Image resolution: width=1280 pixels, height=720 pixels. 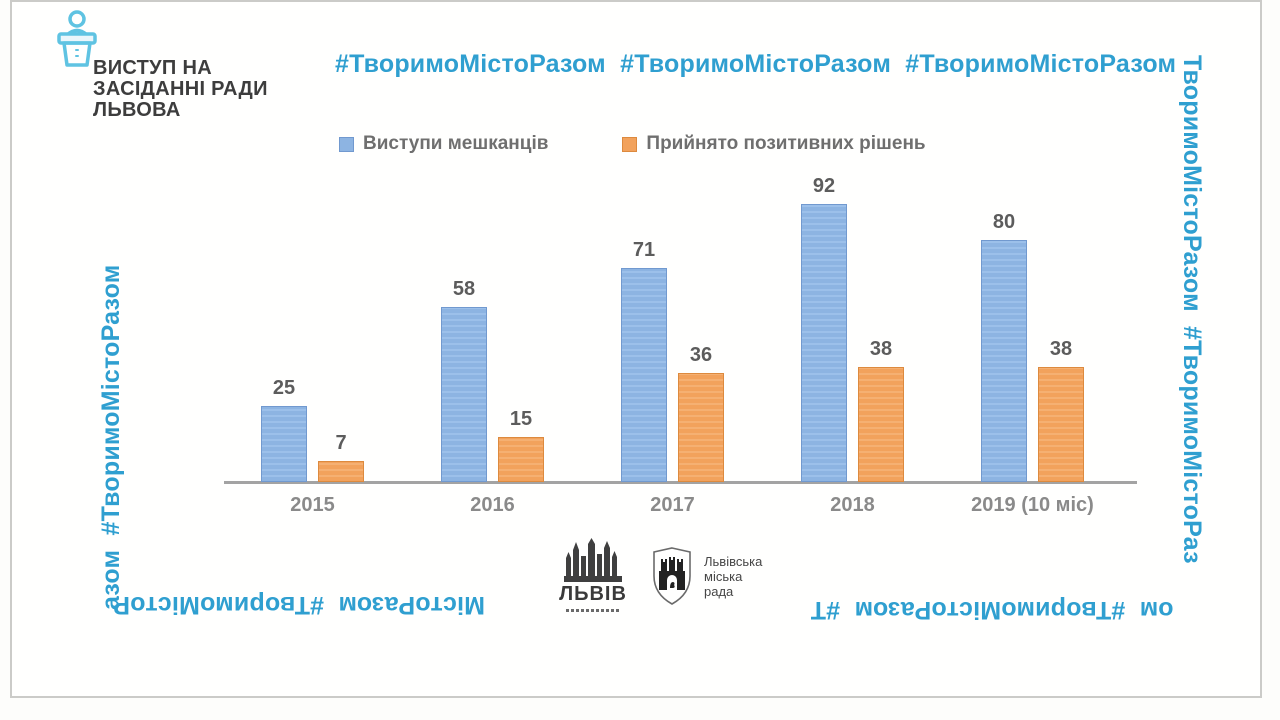 I want to click on lviv-skyline-icon, so click(x=593, y=560).